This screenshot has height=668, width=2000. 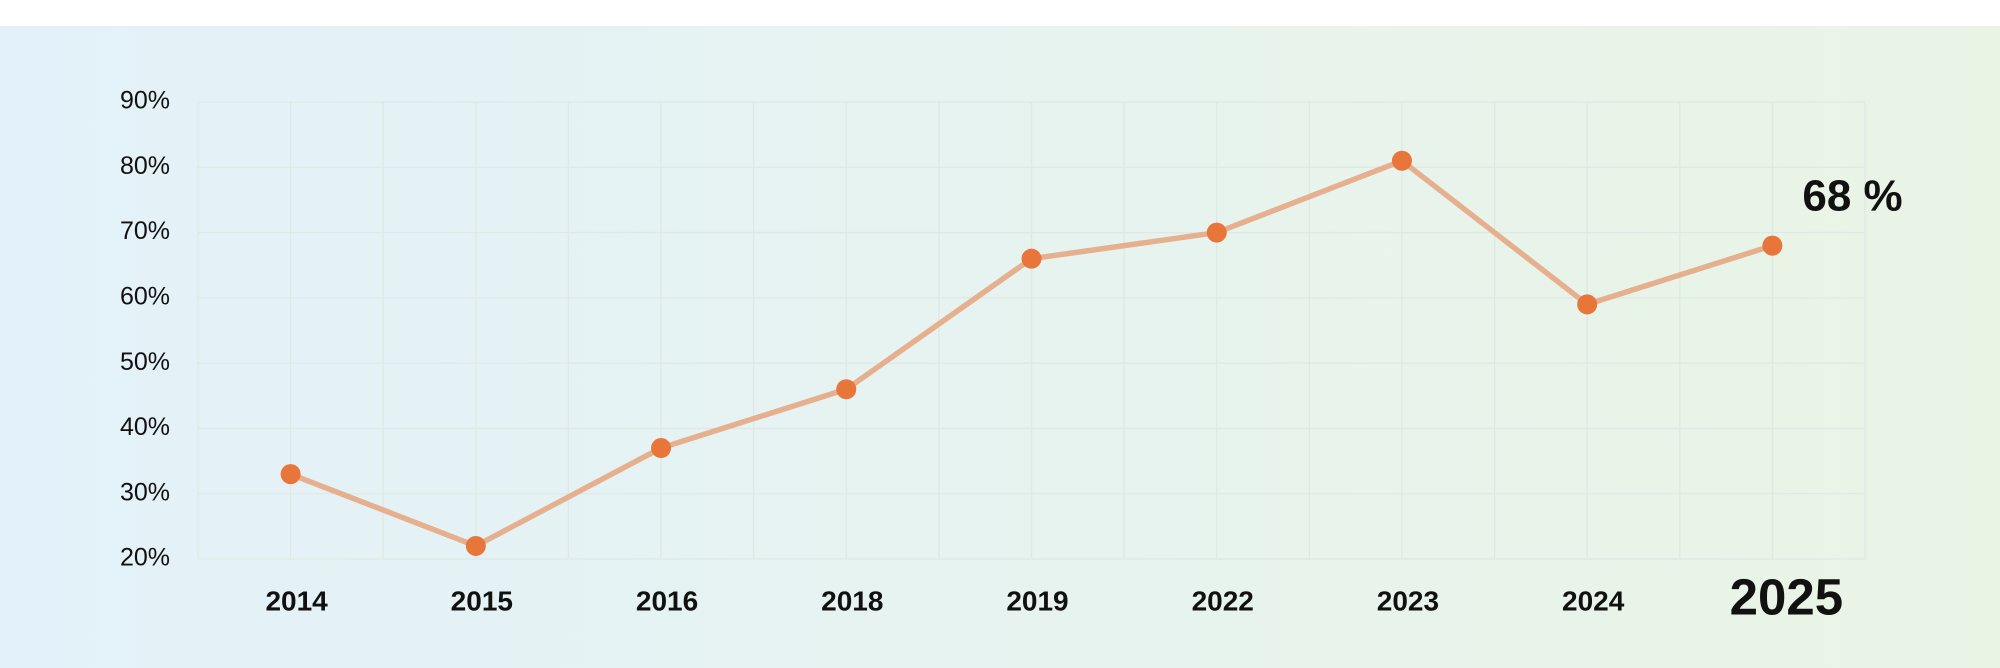 I want to click on x-tick-label: 2018, so click(x=852, y=600).